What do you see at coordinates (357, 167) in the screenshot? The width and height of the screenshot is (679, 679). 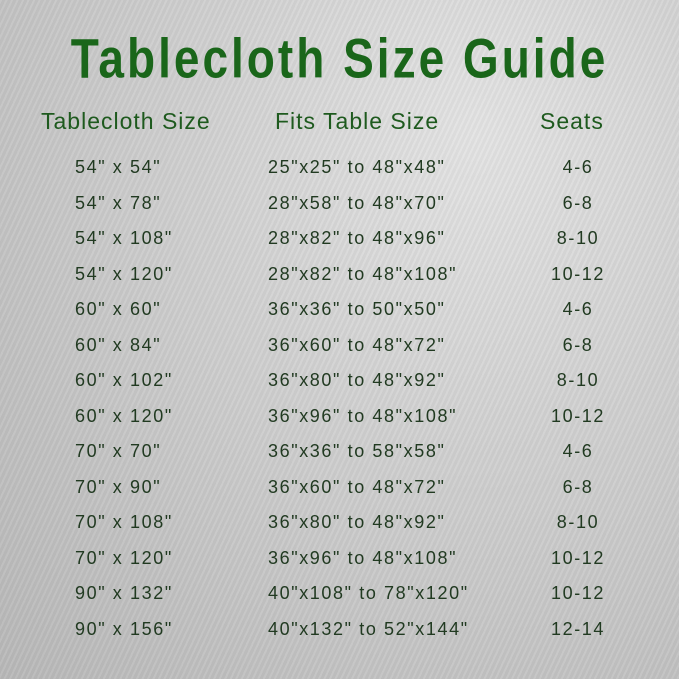 I see `cell-fits-table-size: 25"x25" to 48"x48"` at bounding box center [357, 167].